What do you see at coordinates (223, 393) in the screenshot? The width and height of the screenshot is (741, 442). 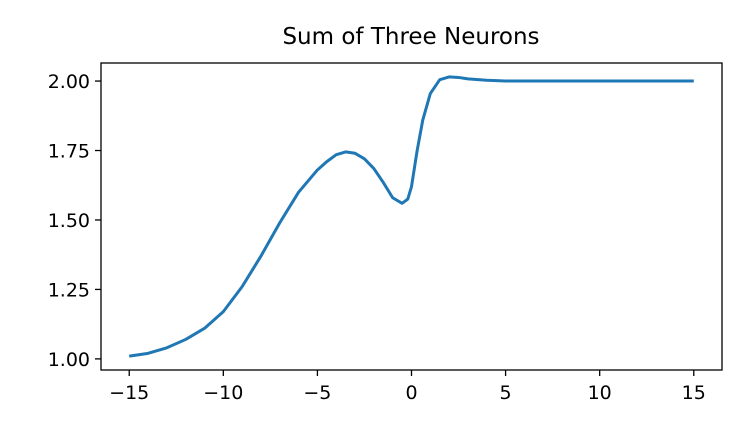 I see `x-tick-label: −10` at bounding box center [223, 393].